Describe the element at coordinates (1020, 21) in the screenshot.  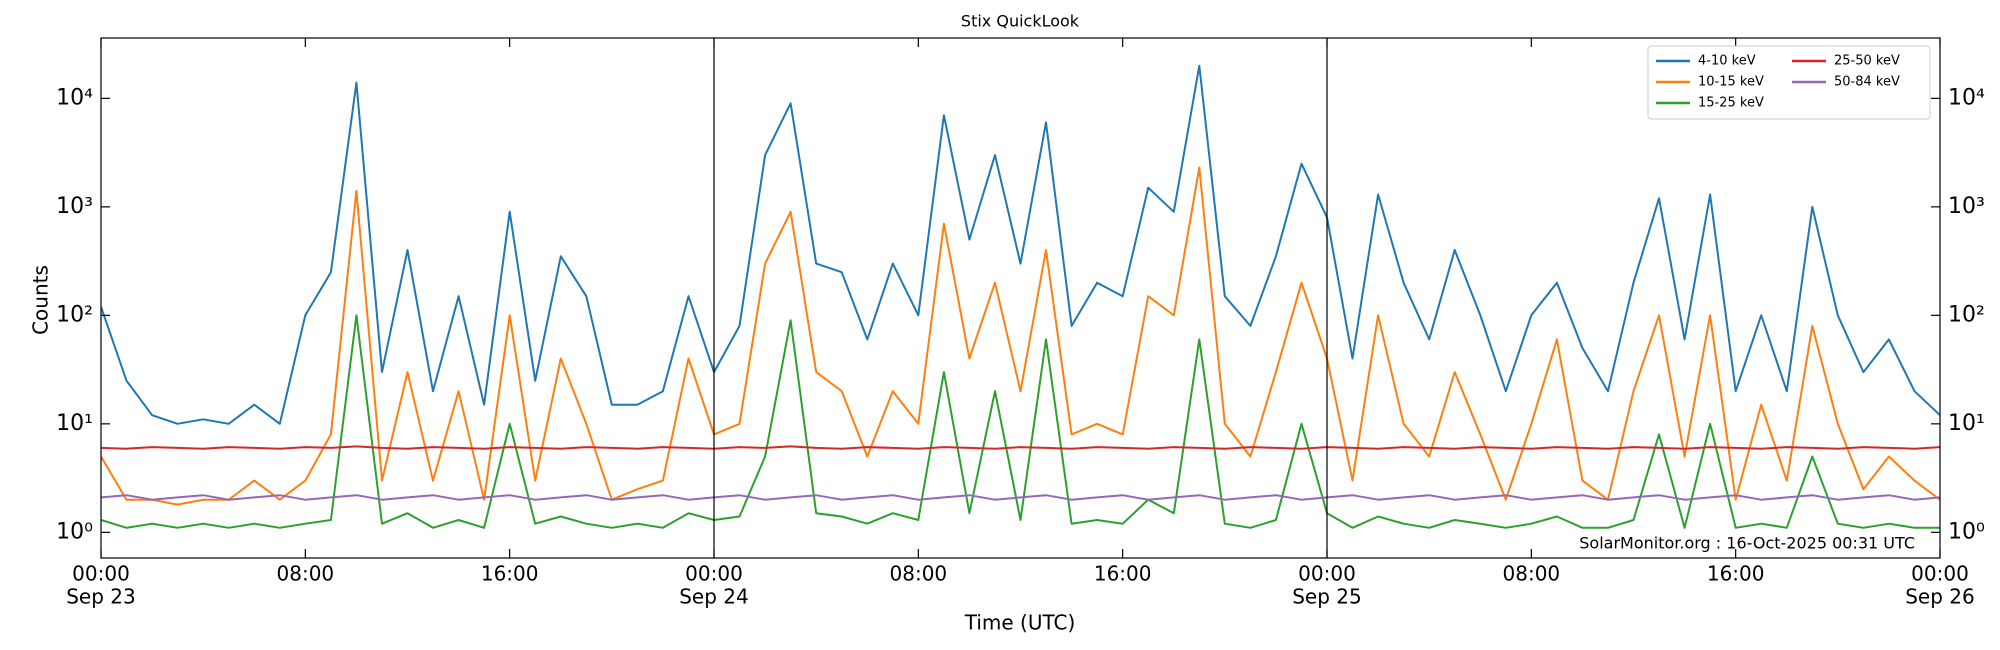
I see `chart-title: Stix QuickLook` at that location.